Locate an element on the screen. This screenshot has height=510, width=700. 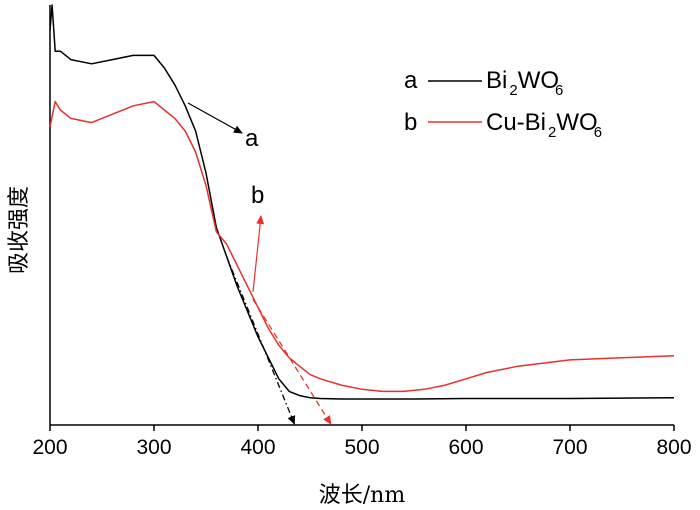
extrapolation-line-a is located at coordinates (261, 340).